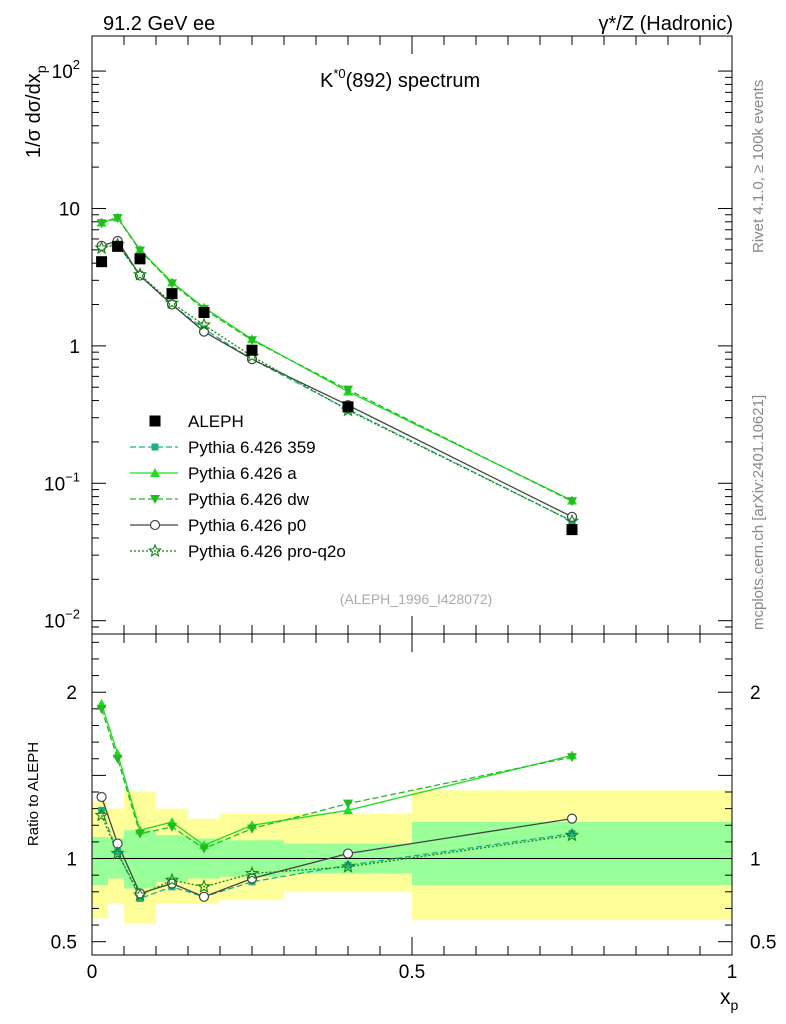  Describe the element at coordinates (33, 794) in the screenshot. I see `ratio-ylabel: Ratio to ALEPH` at that location.